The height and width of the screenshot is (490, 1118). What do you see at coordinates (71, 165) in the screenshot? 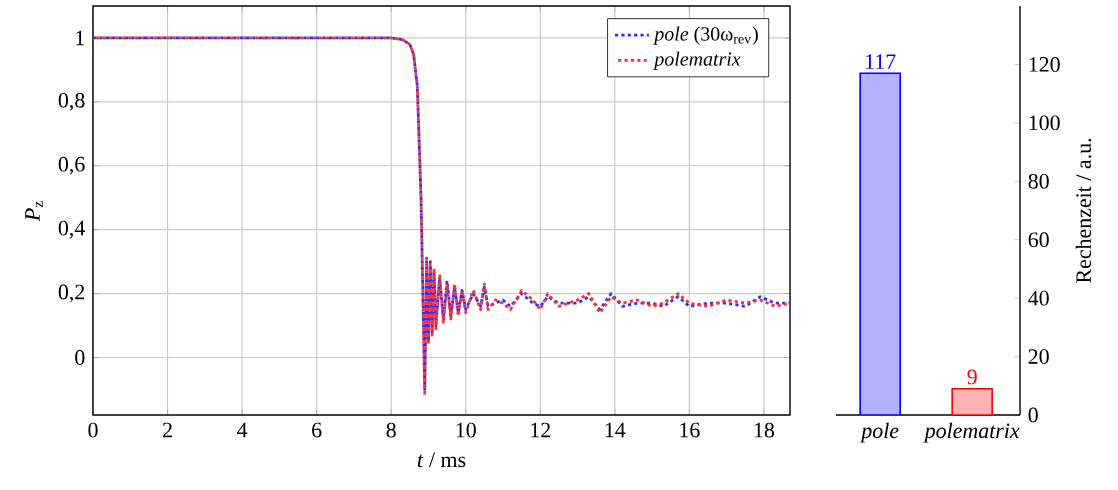
I see `y-tick-label: 0,6` at bounding box center [71, 165].